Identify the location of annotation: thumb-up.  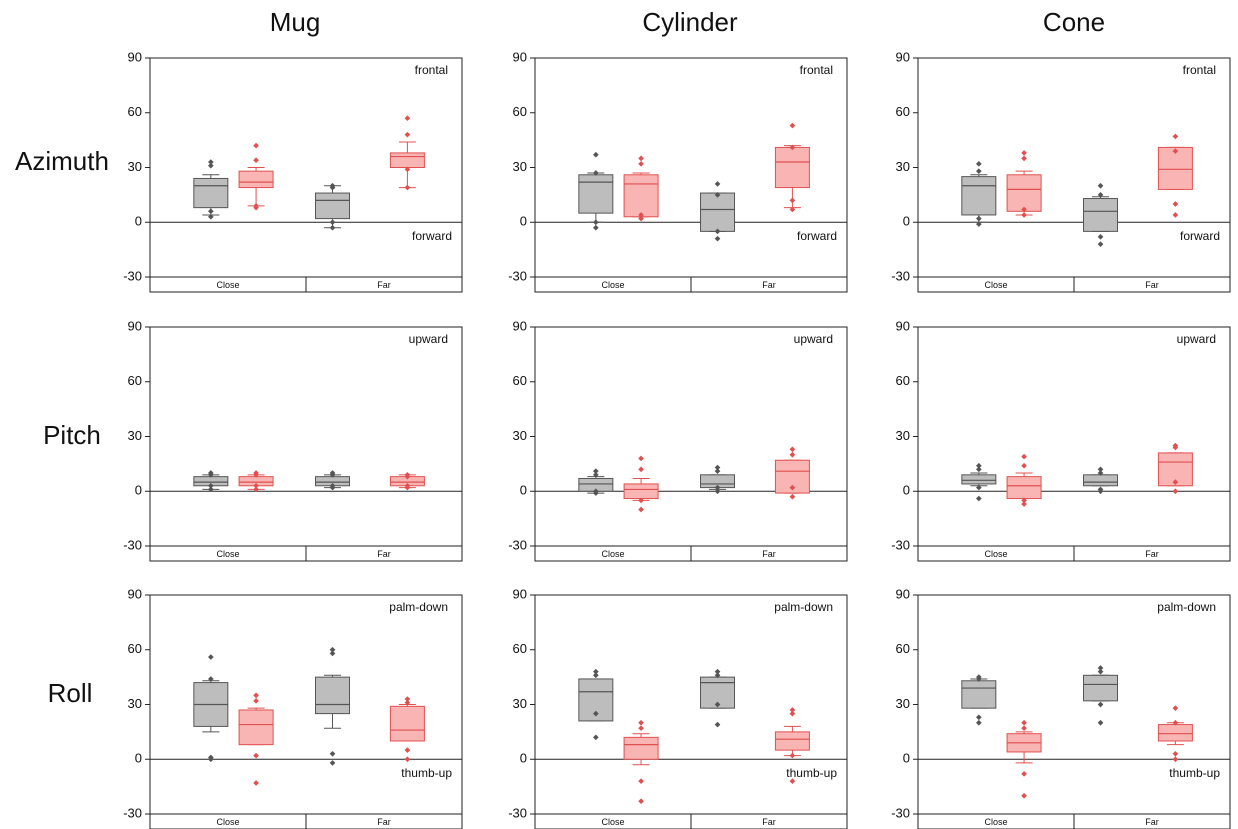
(426, 773).